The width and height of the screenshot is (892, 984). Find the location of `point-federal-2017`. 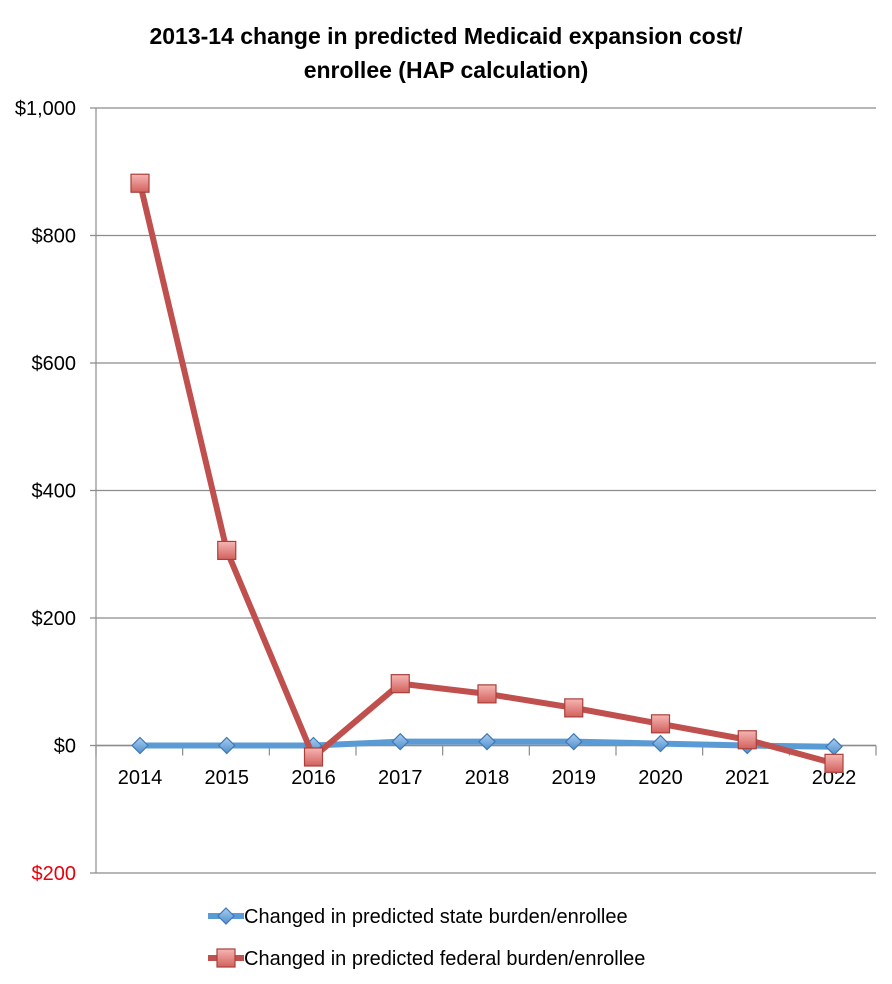

point-federal-2017 is located at coordinates (400, 684).